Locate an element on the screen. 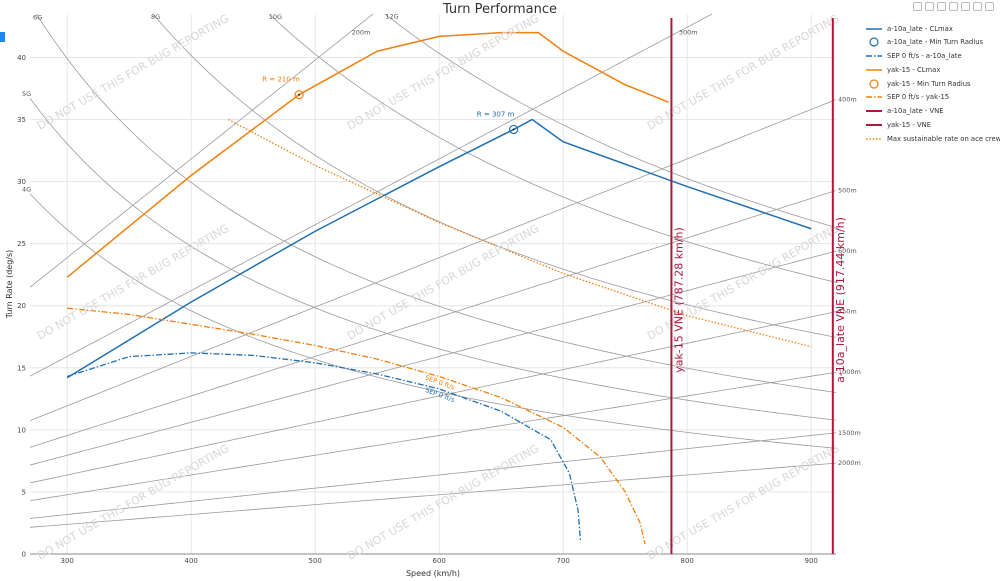 Image resolution: width=1000 pixels, height=581 pixels. y-axis-title: Turn Rate (deg/s) is located at coordinates (9, 285).